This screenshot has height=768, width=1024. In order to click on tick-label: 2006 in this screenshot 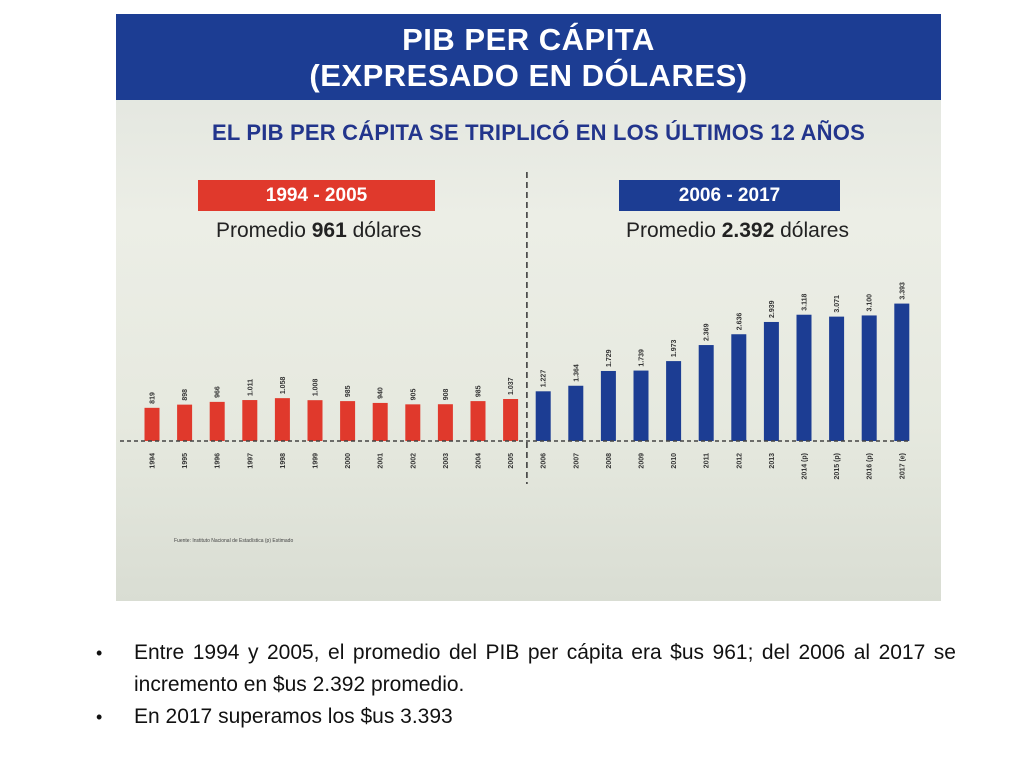, I will do `click(544, 461)`.